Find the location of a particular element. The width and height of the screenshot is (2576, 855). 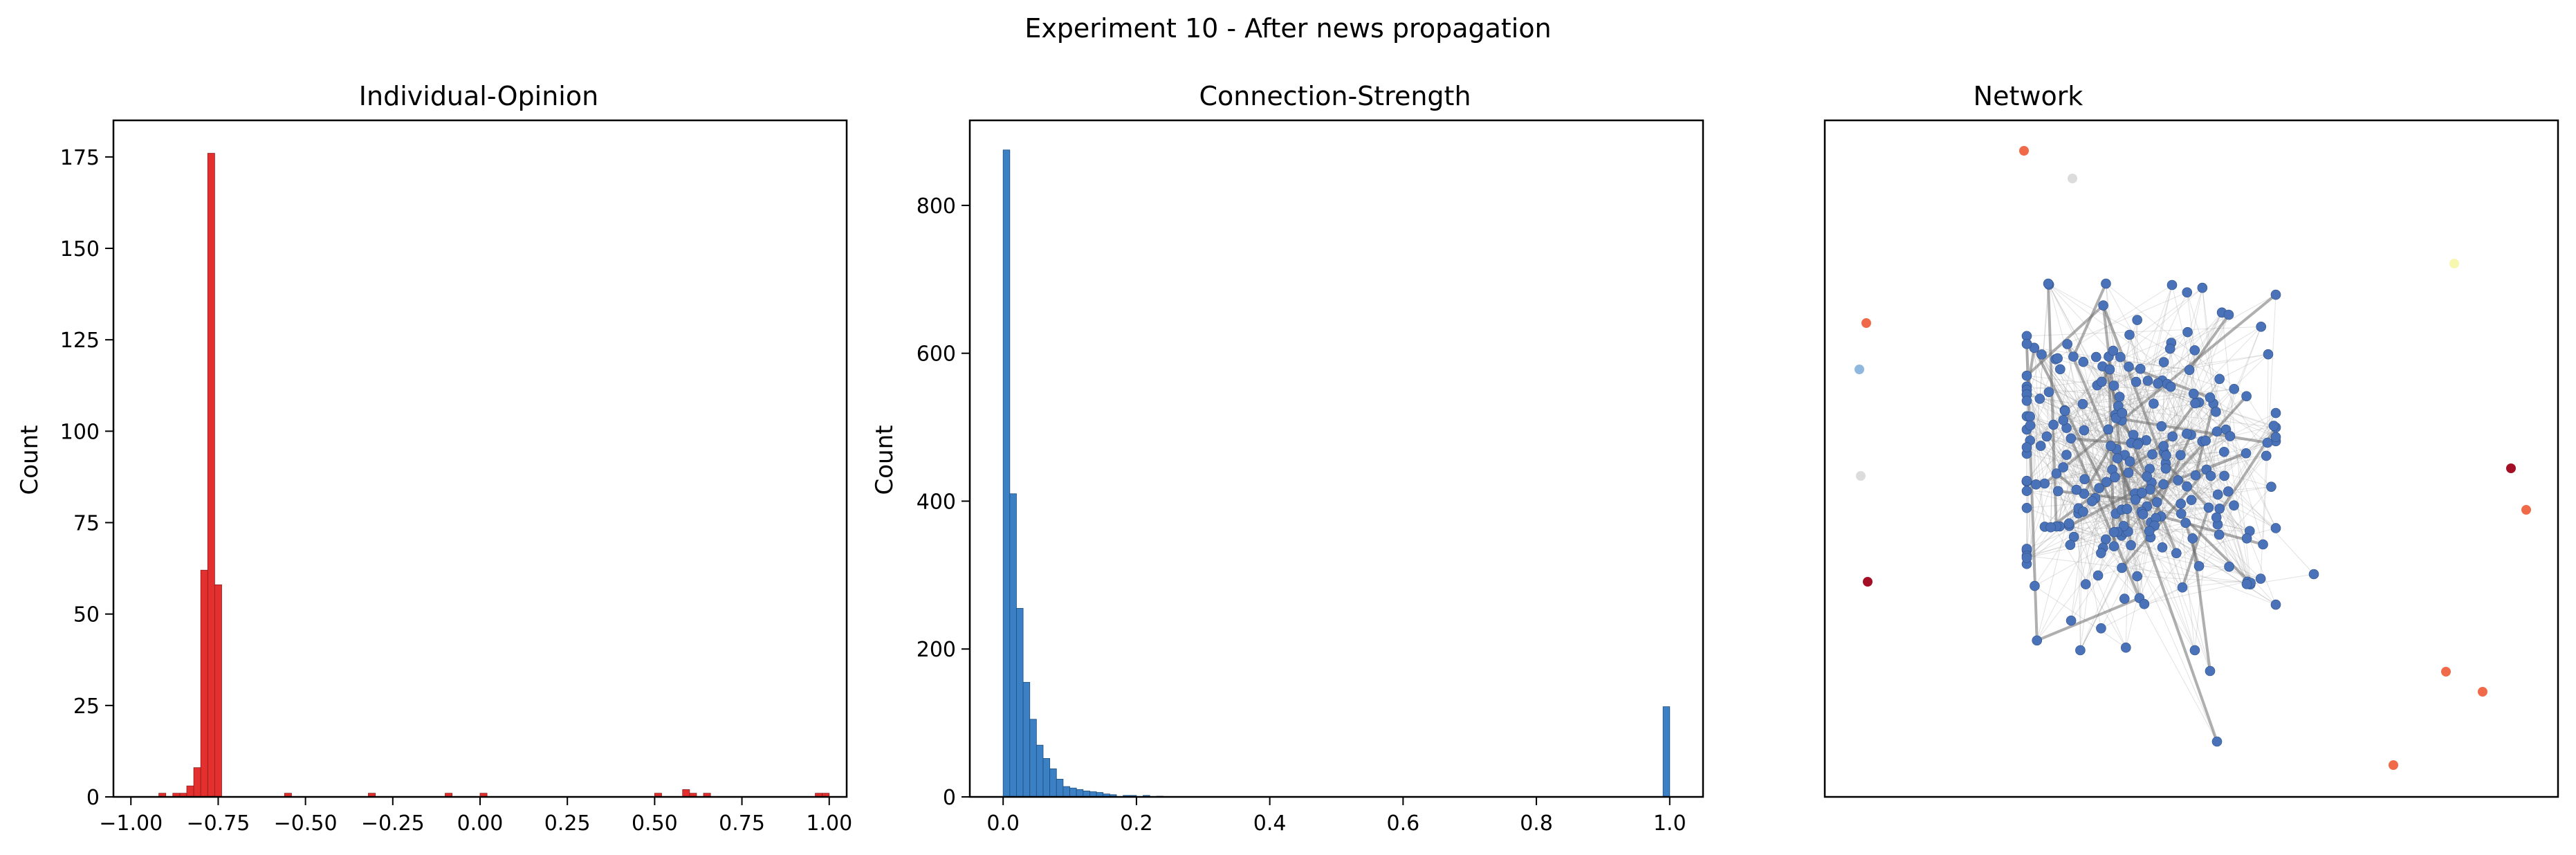

y-tick-label: 100 is located at coordinates (80, 432).